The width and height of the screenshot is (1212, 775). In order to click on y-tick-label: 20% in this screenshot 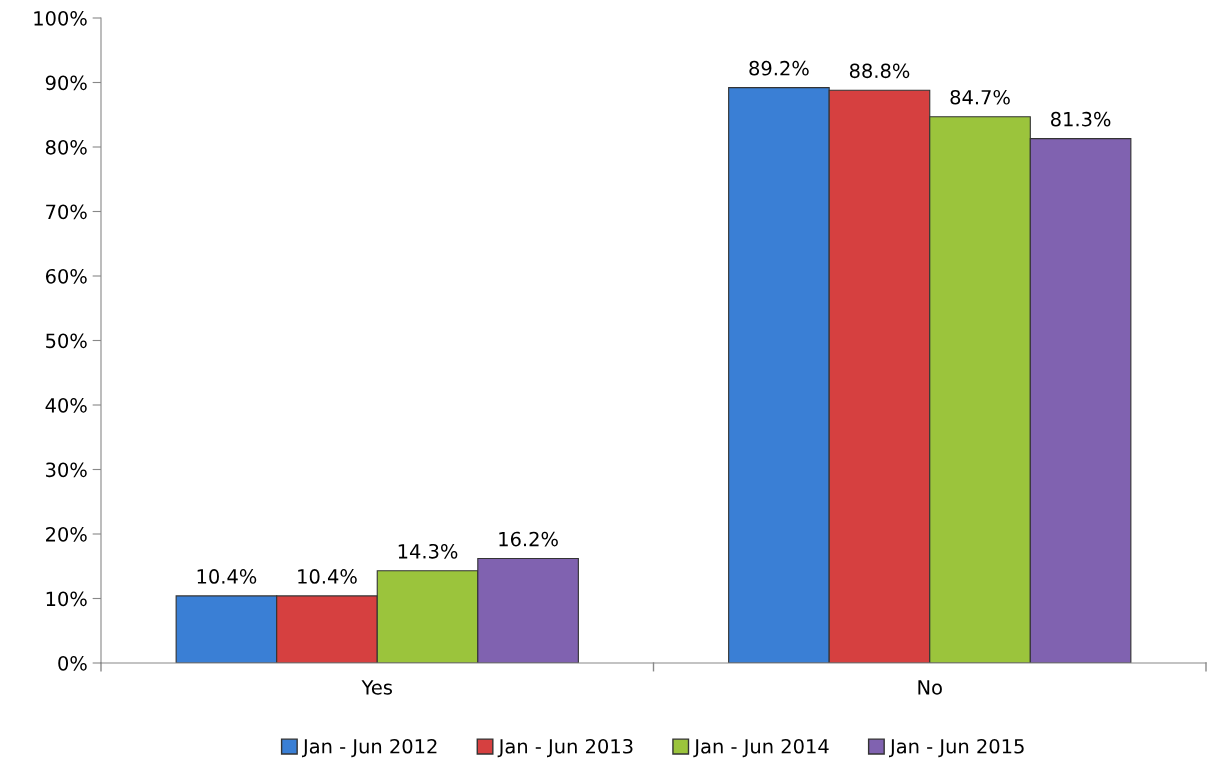, I will do `click(66, 534)`.